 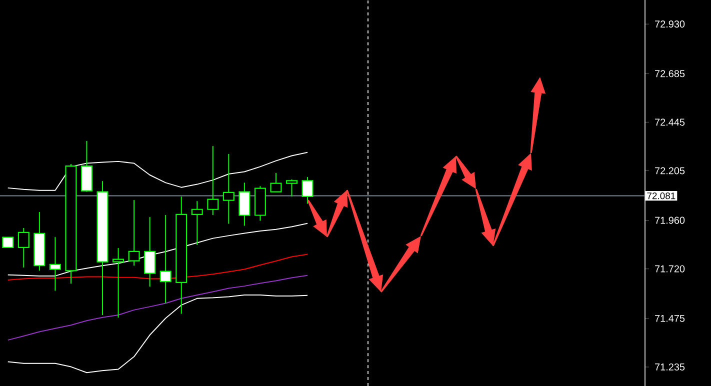 What do you see at coordinates (661, 196) in the screenshot?
I see `ref-line-label: 72.081` at bounding box center [661, 196].